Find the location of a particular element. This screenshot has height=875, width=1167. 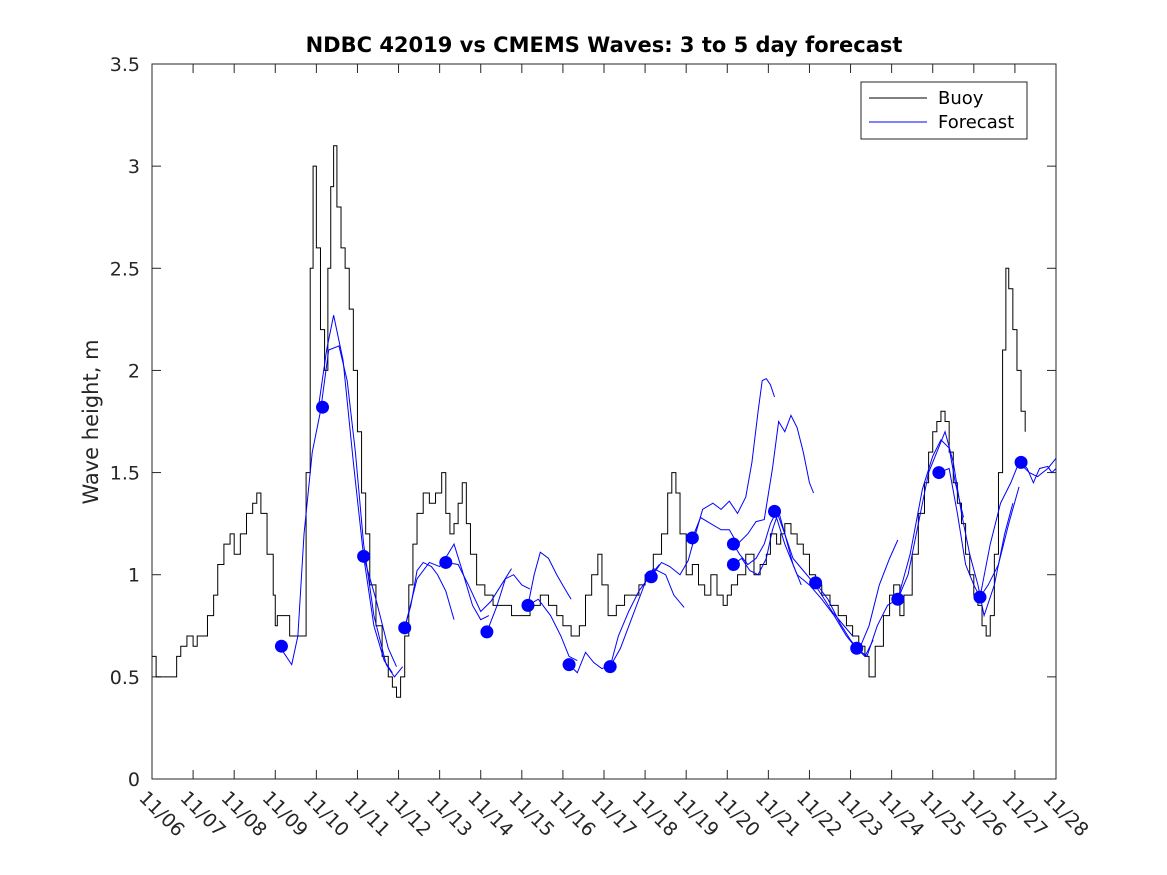

y-tick-label: 0.5 is located at coordinates (125, 678).